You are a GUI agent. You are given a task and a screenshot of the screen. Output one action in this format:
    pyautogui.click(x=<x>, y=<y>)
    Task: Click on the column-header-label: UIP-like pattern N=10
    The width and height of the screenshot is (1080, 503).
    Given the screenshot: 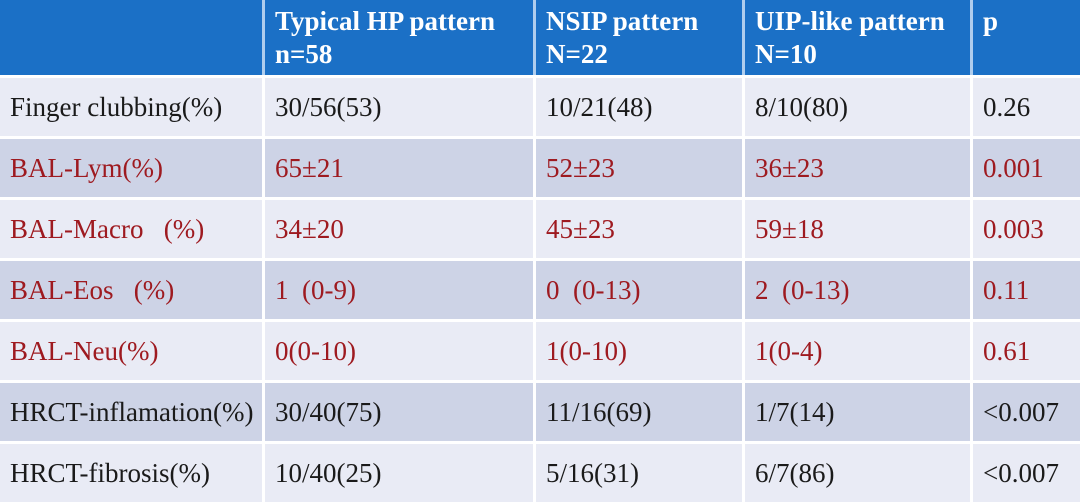 What is the action you would take?
    pyautogui.click(x=850, y=37)
    